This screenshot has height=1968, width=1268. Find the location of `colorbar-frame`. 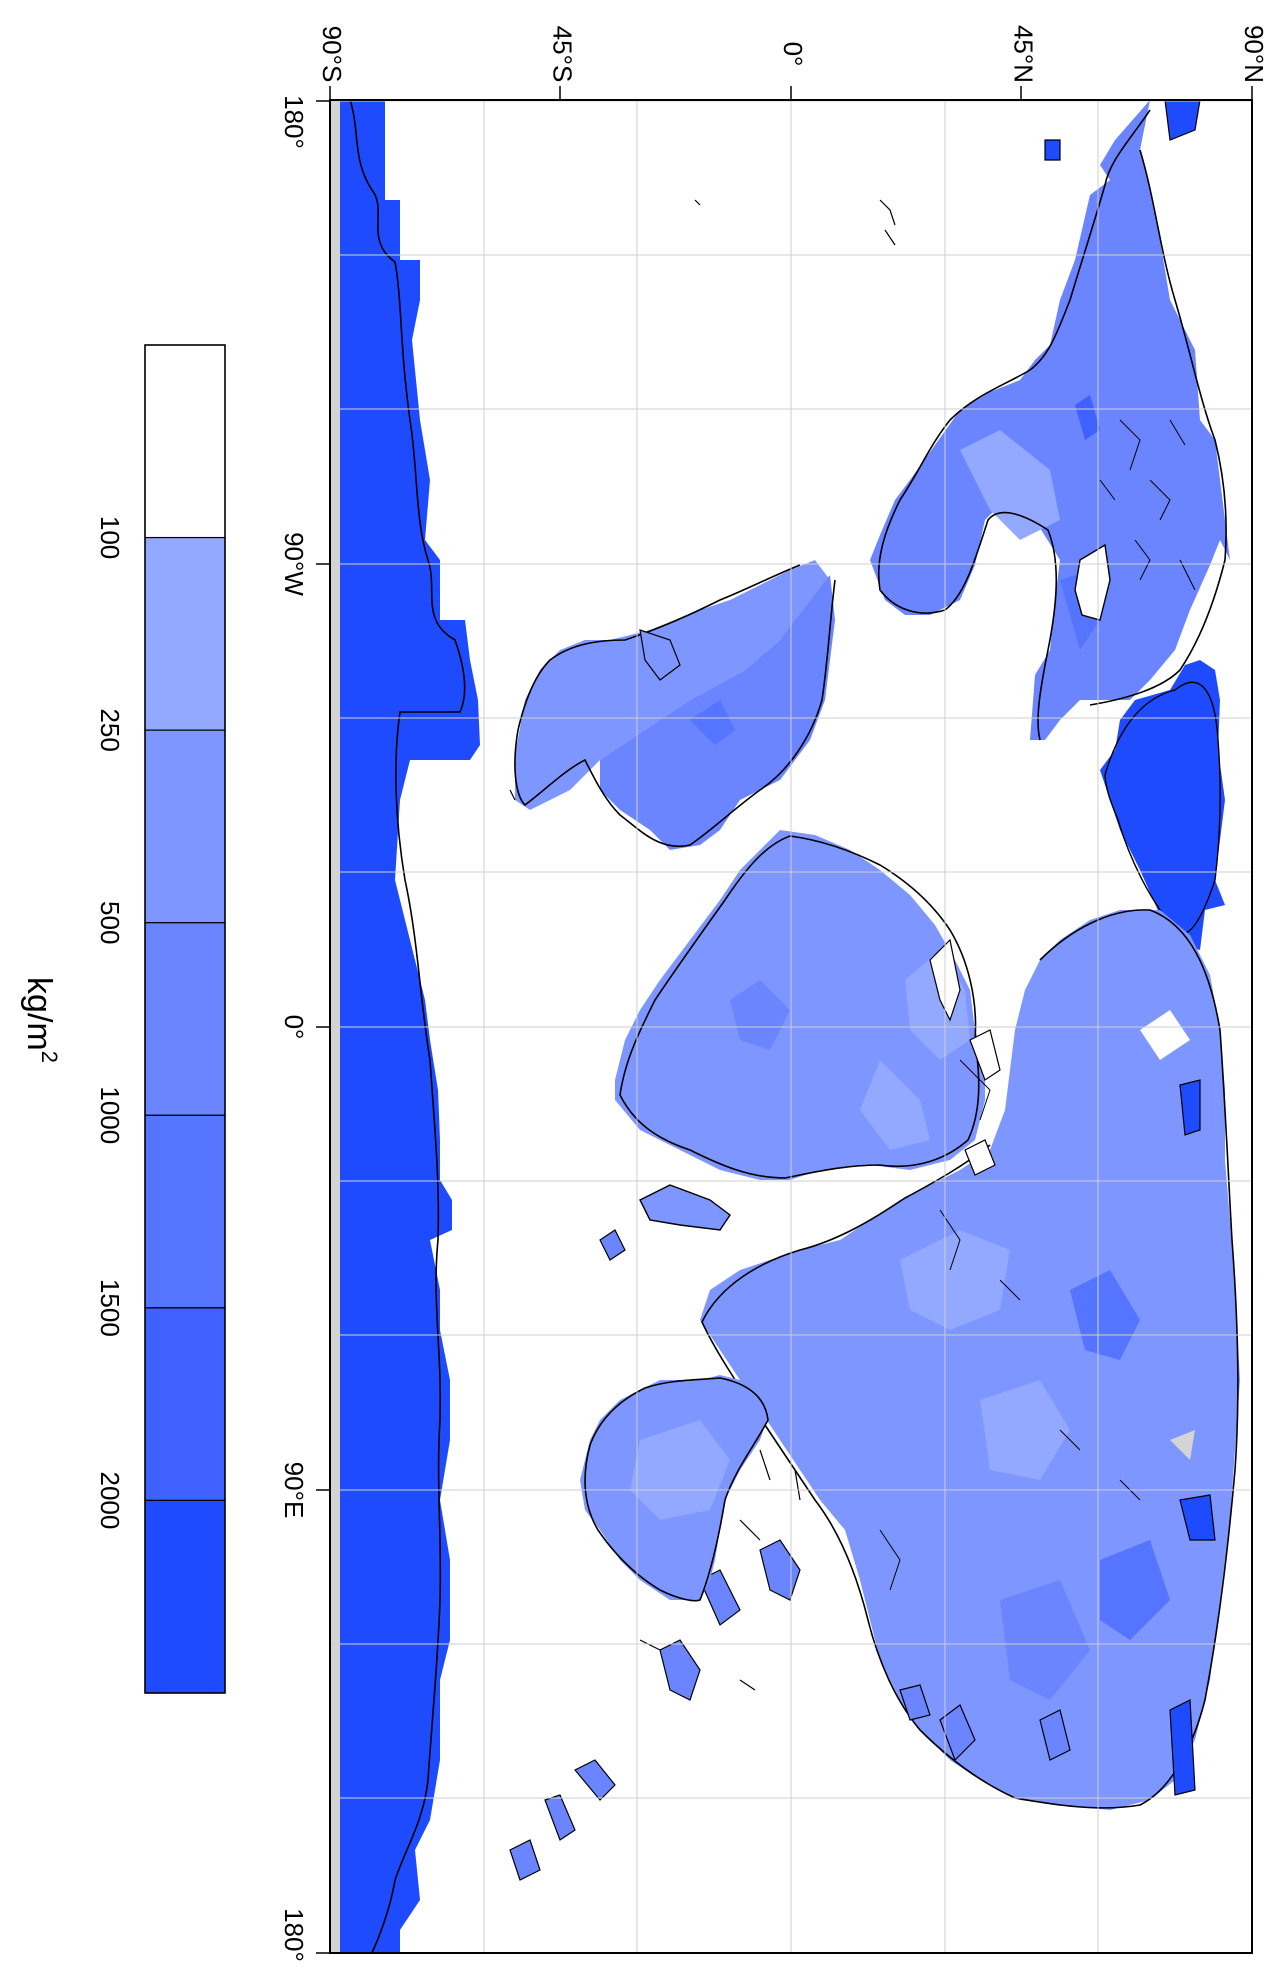

colorbar-frame is located at coordinates (185, 1019).